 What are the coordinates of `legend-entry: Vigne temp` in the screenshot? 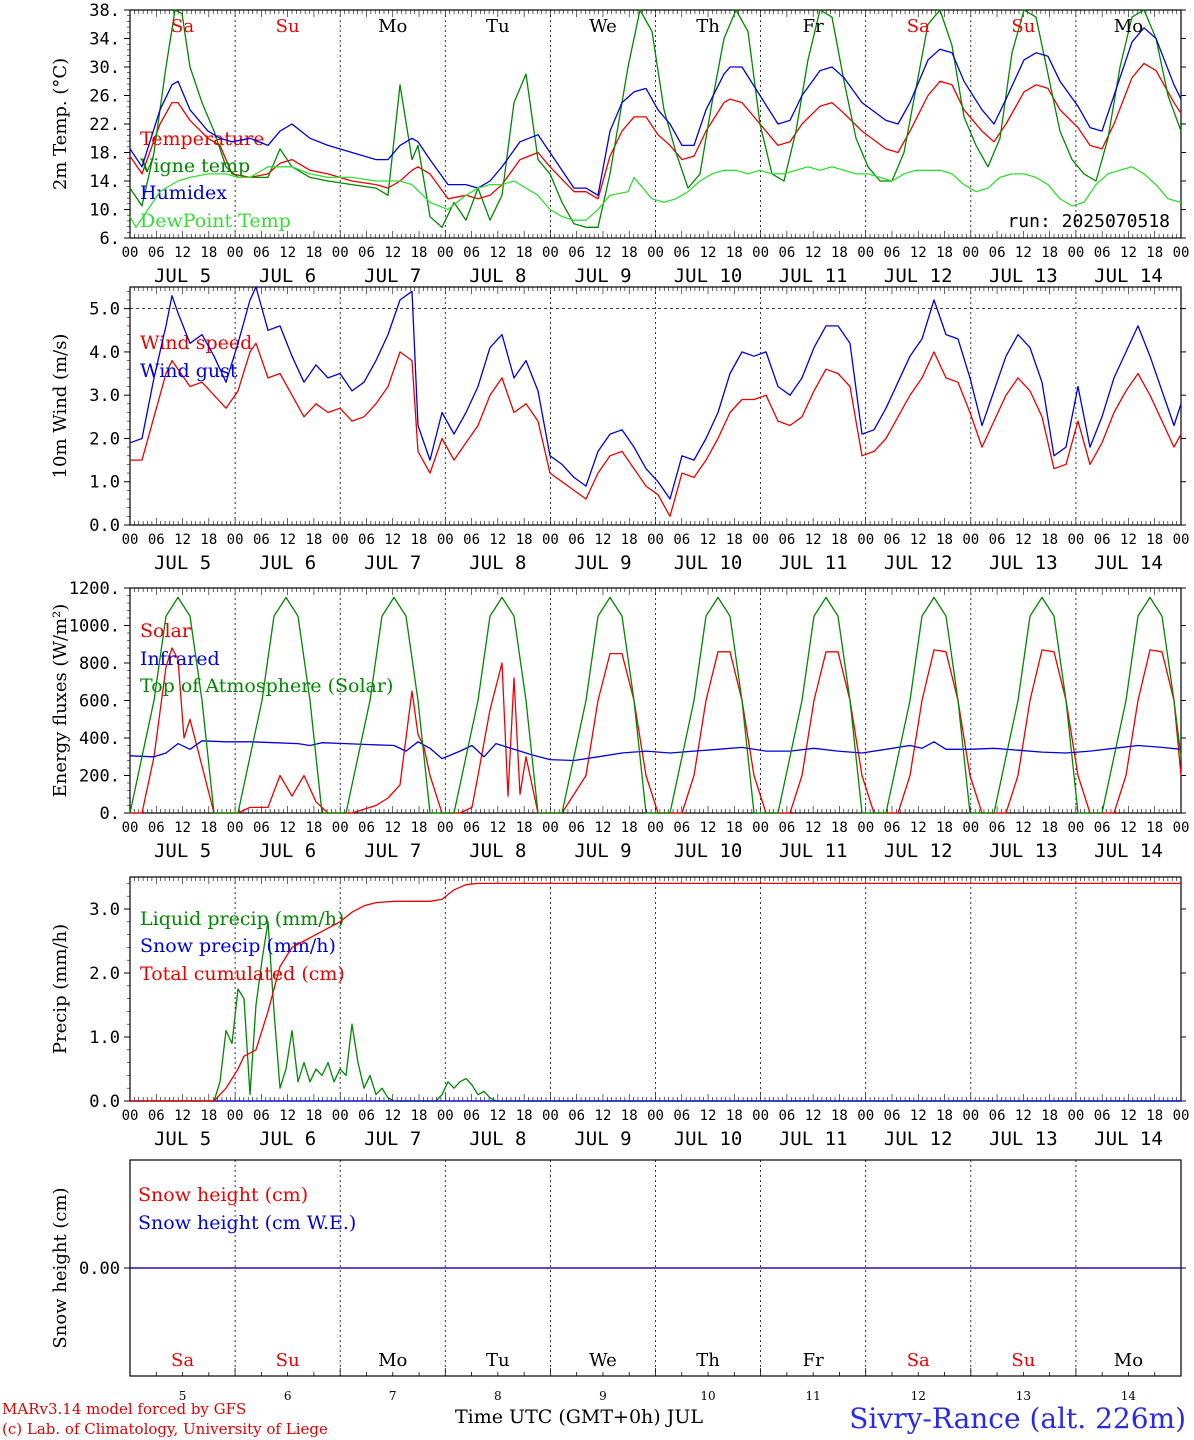 It's located at (194, 166).